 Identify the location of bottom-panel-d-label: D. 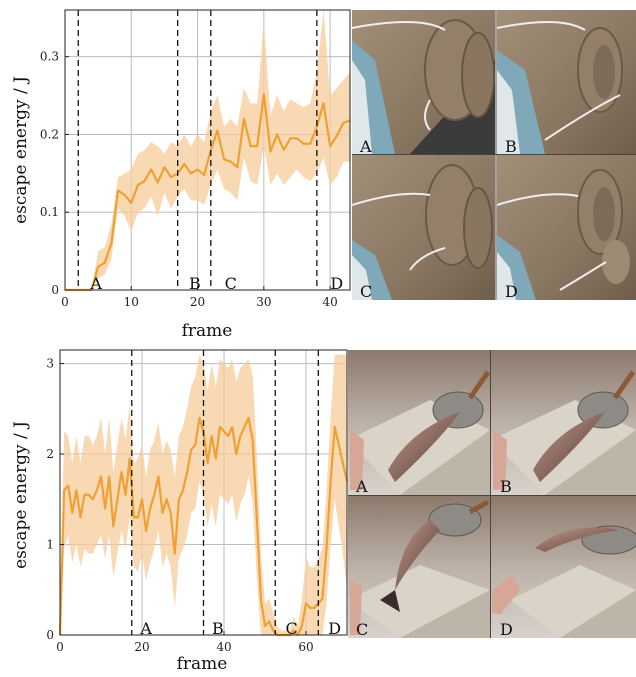
(506, 629).